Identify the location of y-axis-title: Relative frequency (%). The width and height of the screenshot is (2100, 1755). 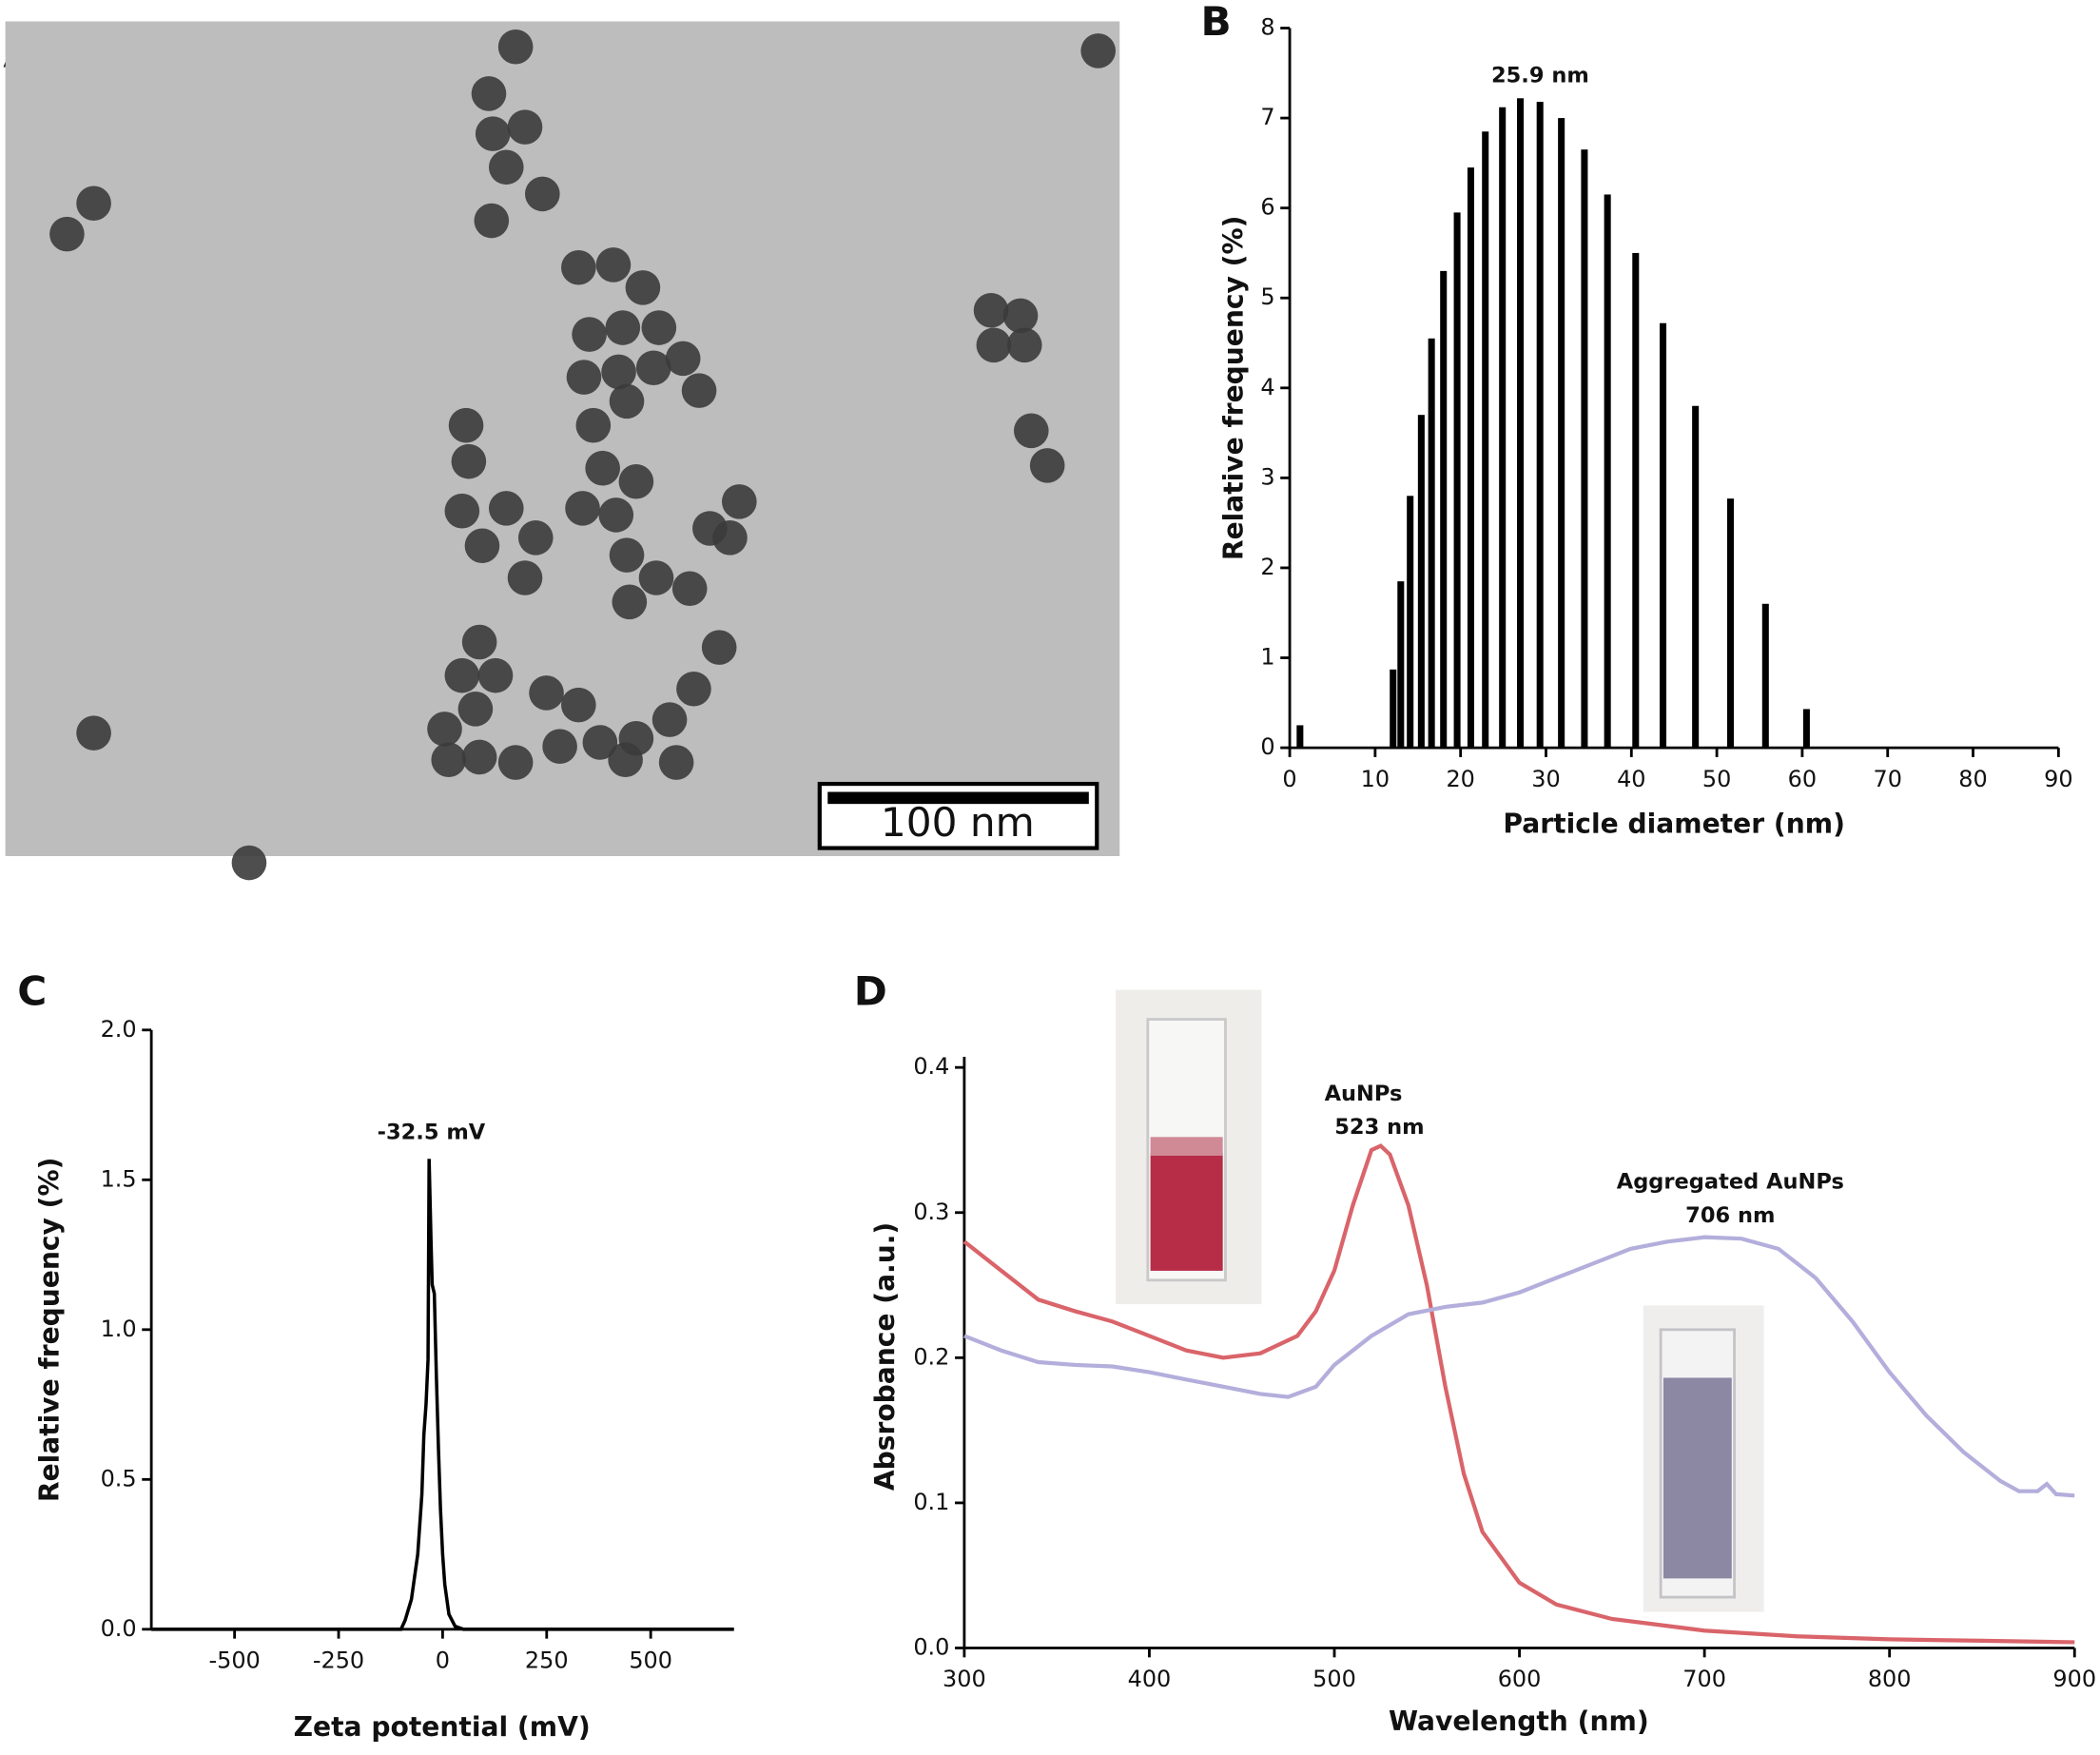
(1233, 388).